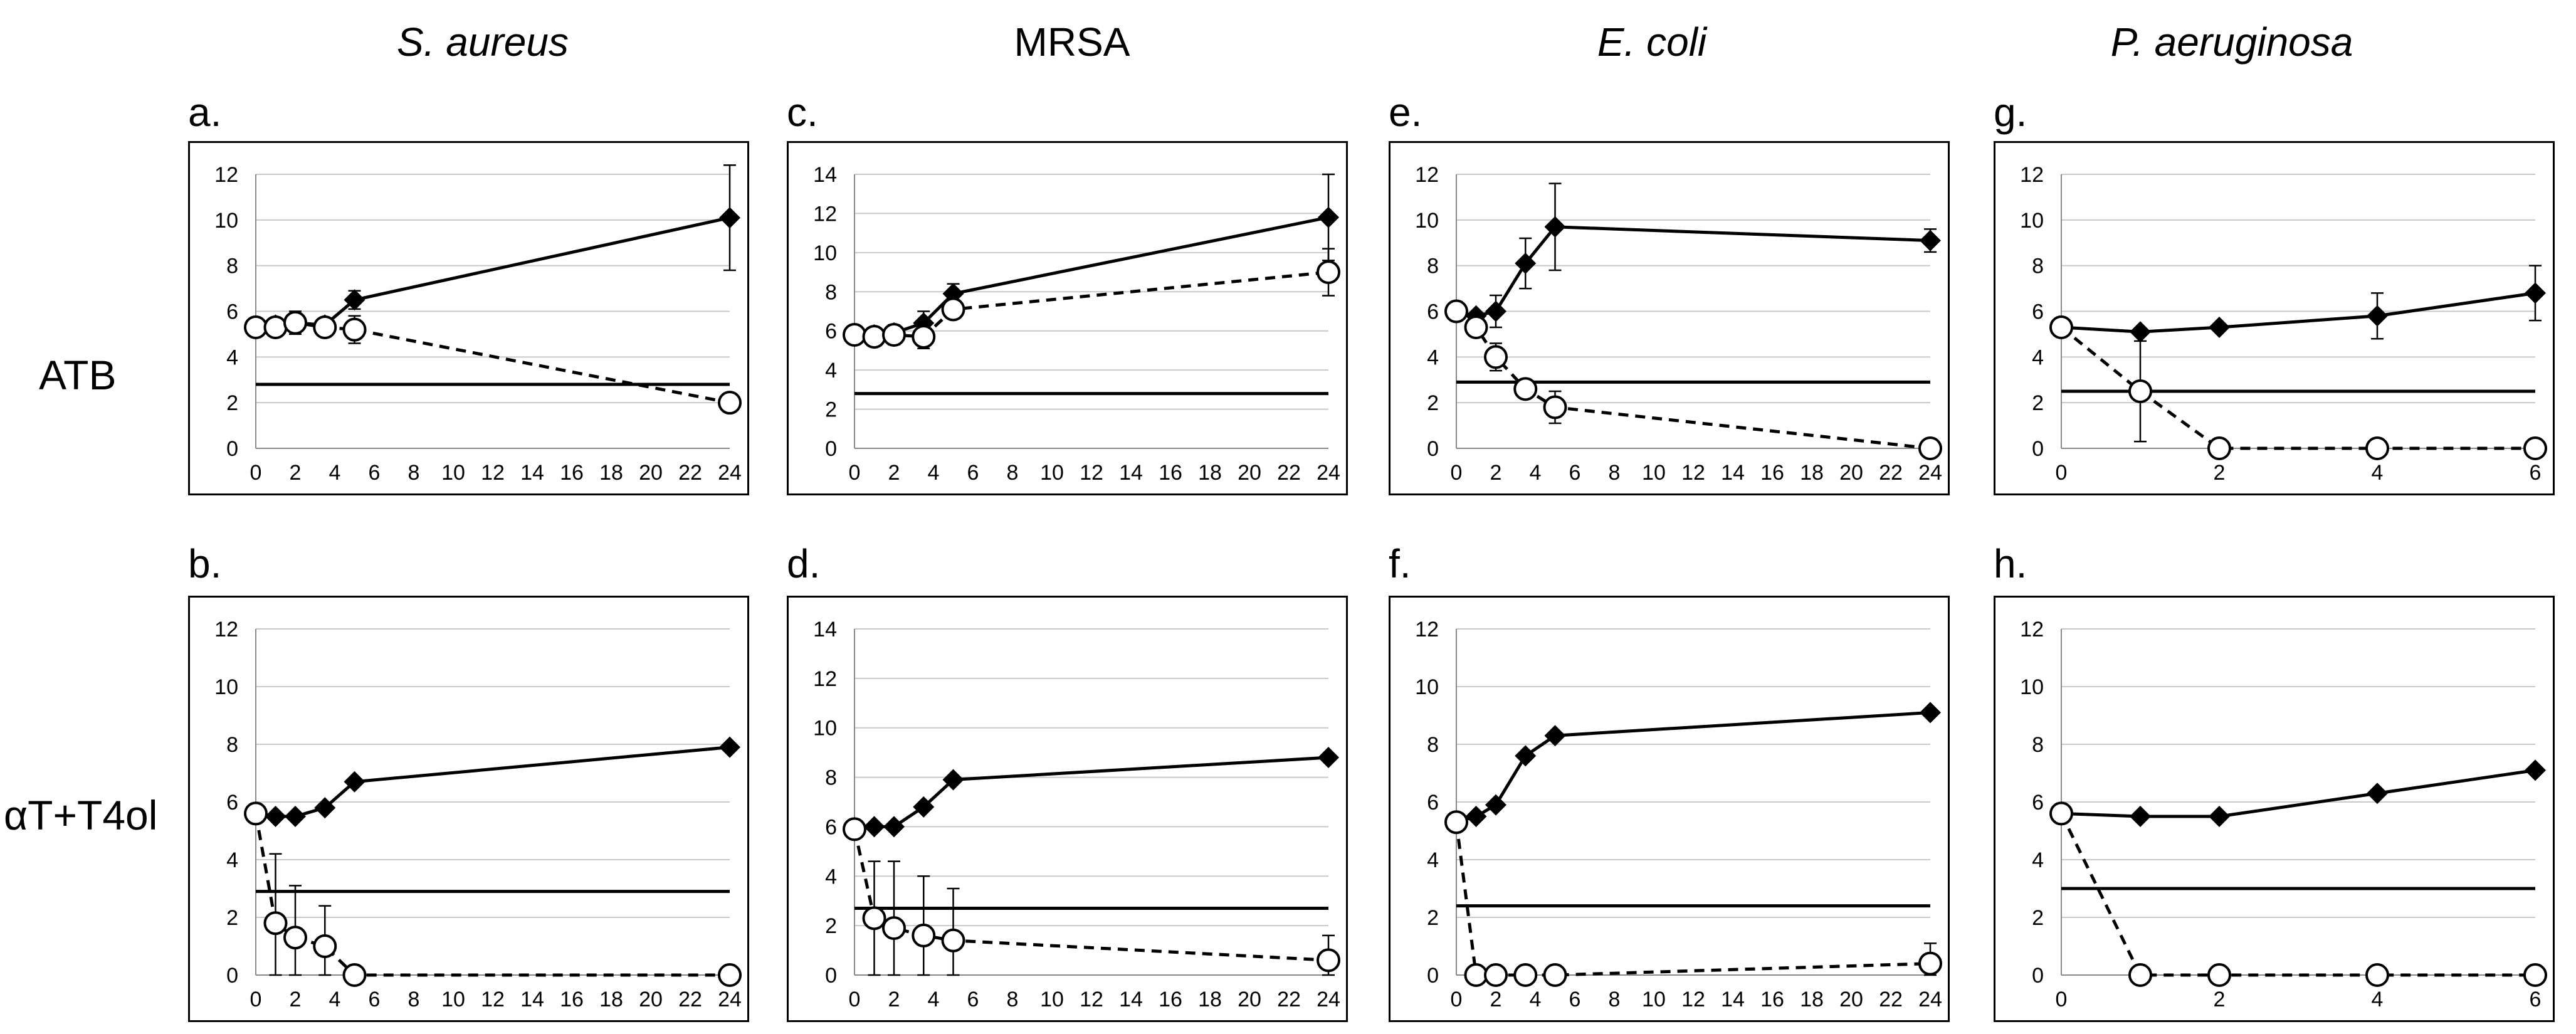  I want to click on panel-label-b: b., so click(205, 563).